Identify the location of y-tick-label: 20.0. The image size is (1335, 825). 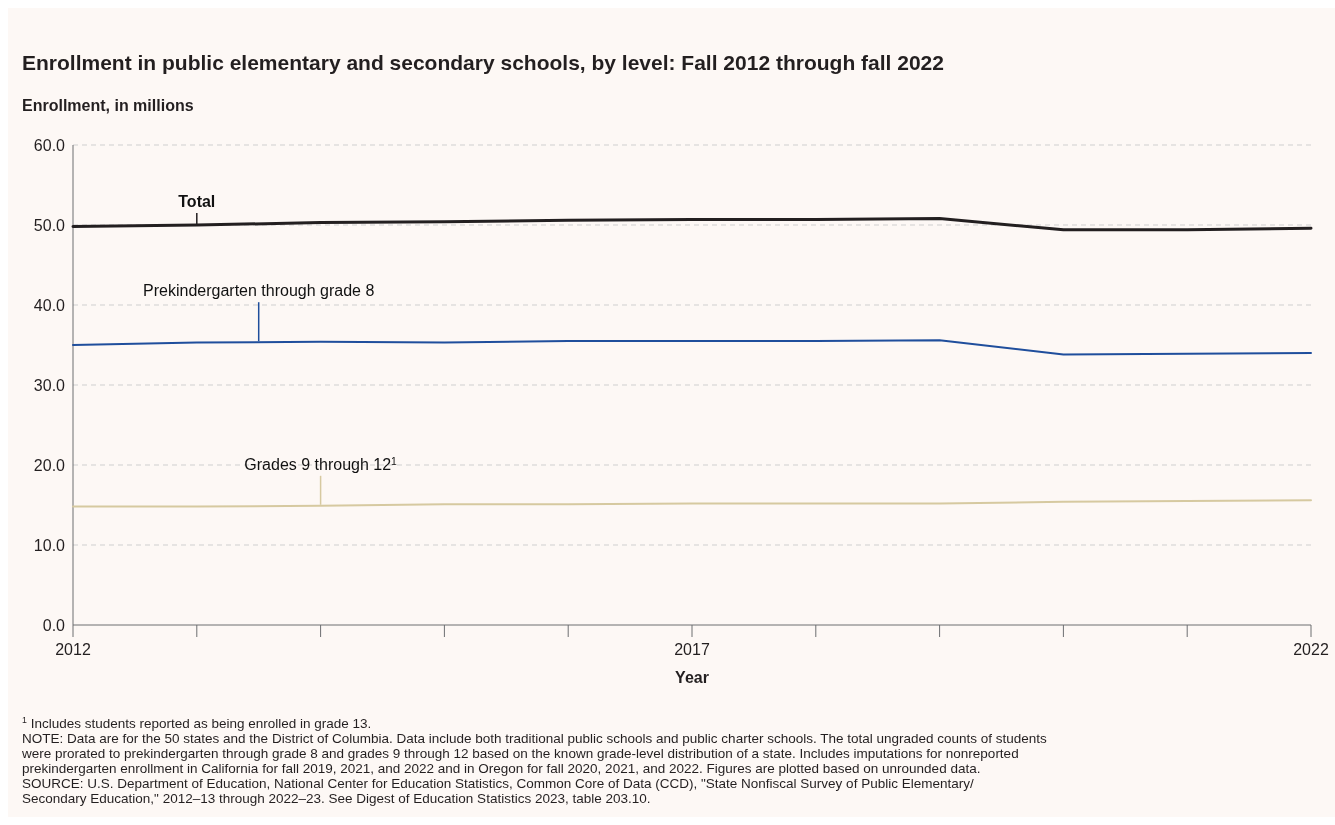
(49, 465).